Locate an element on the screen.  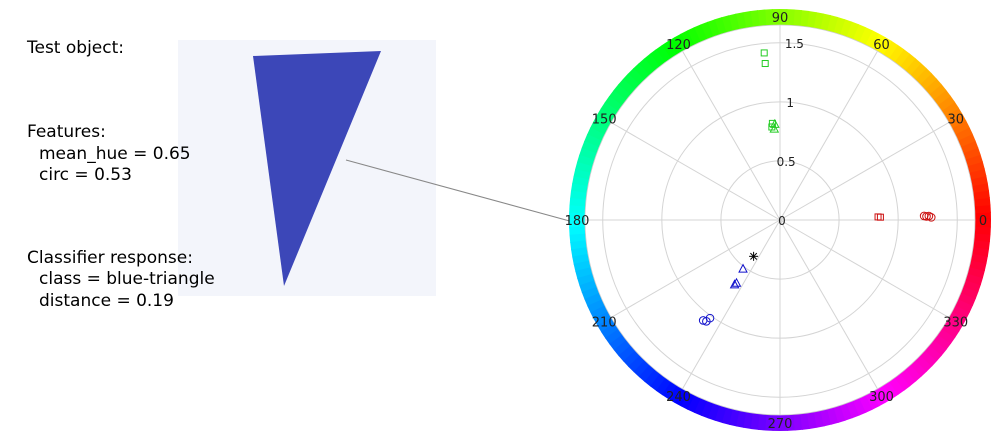
angle-tick-label: 180 is located at coordinates (577, 221).